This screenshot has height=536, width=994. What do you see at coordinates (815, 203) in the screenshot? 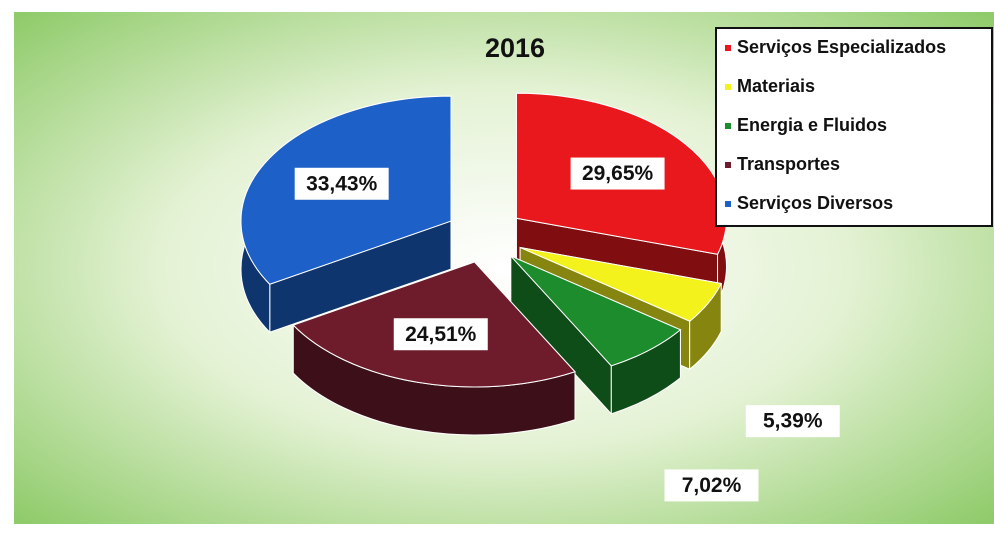
I see `legend-label: Serviços Diversos` at bounding box center [815, 203].